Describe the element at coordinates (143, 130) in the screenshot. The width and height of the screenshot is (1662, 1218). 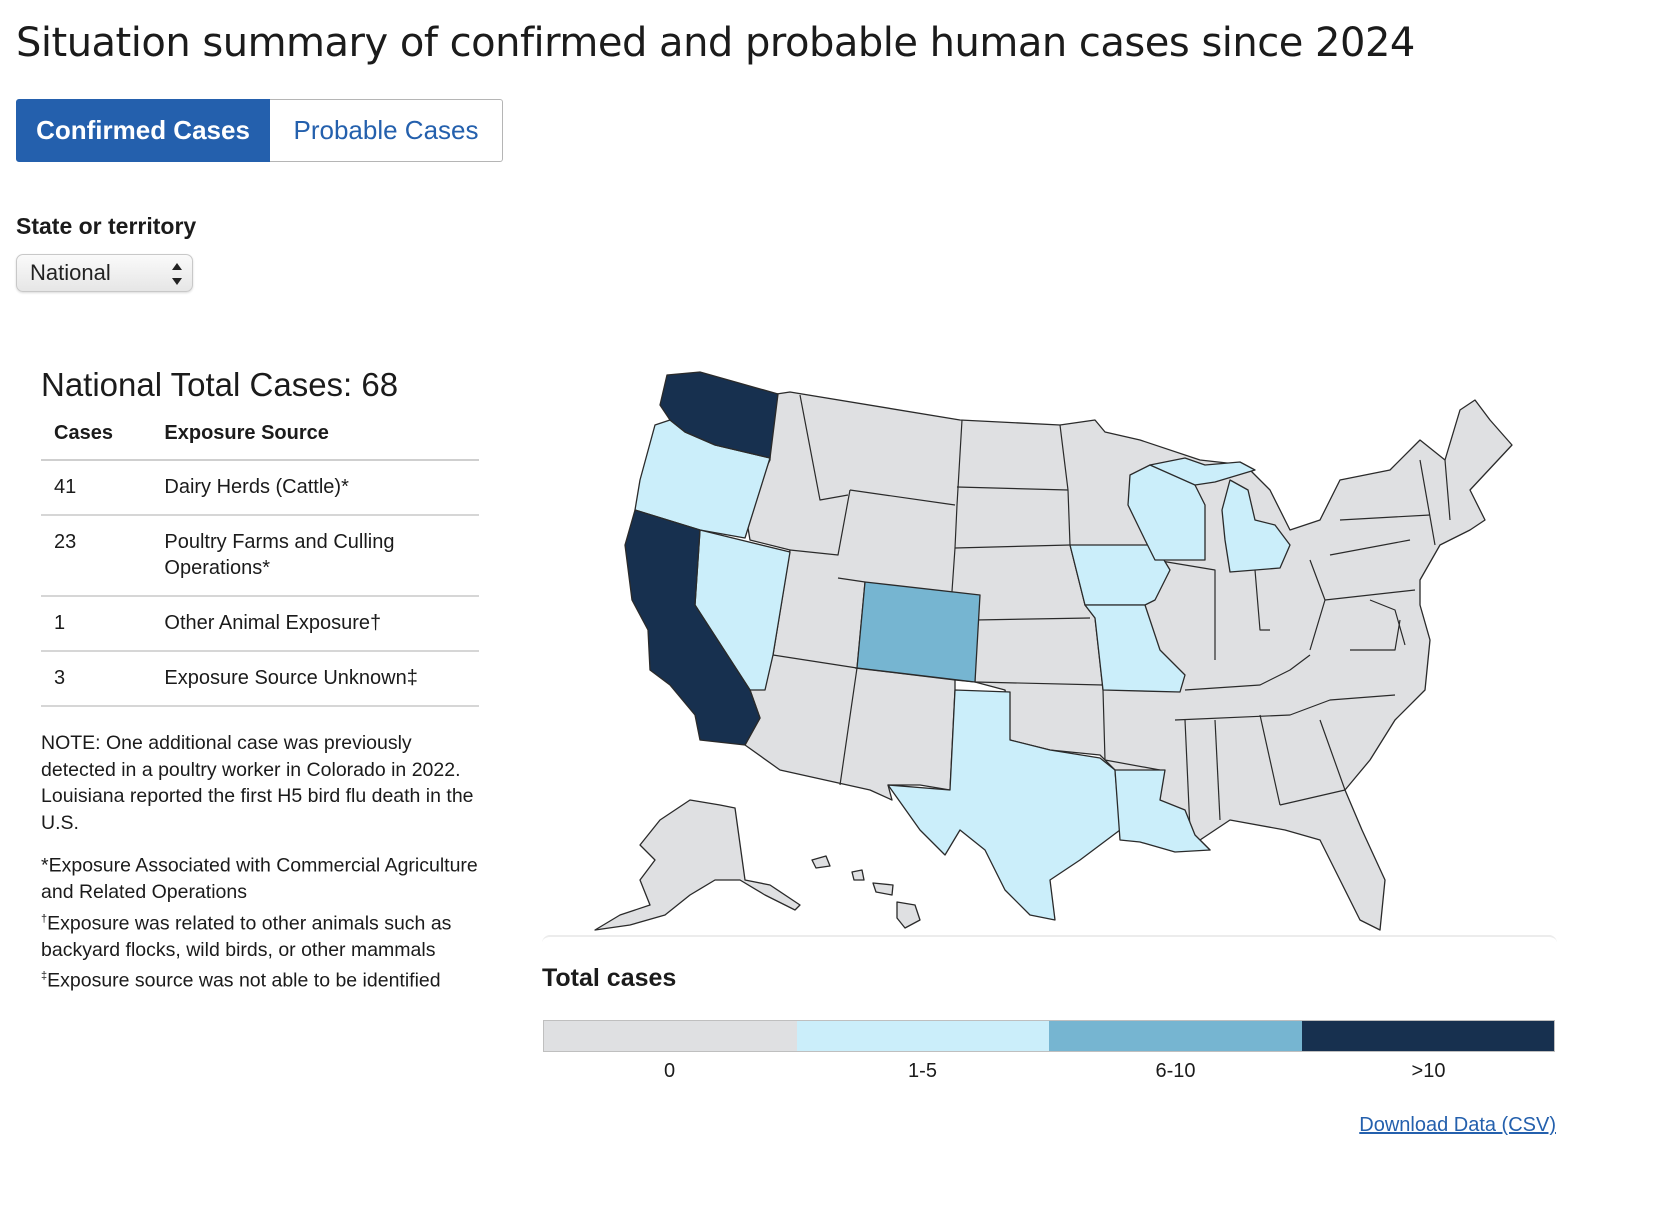
I see `tab-confirmed-cases: Confirmed Cases` at that location.